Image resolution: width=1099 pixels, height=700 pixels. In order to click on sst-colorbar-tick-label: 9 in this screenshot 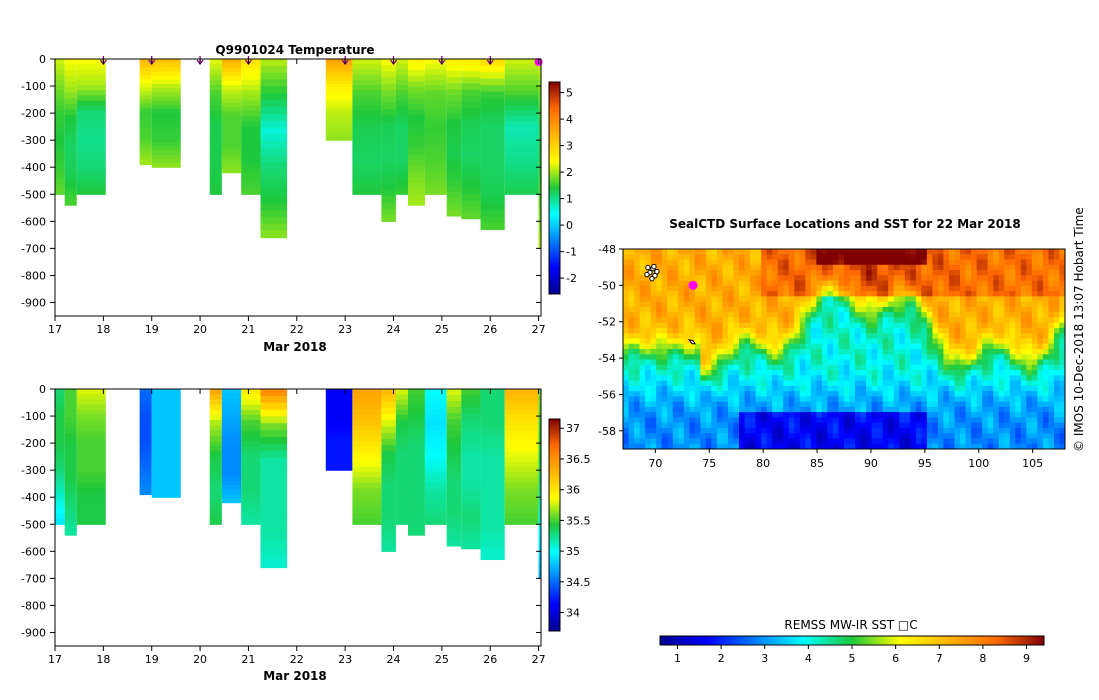, I will do `click(1026, 658)`.